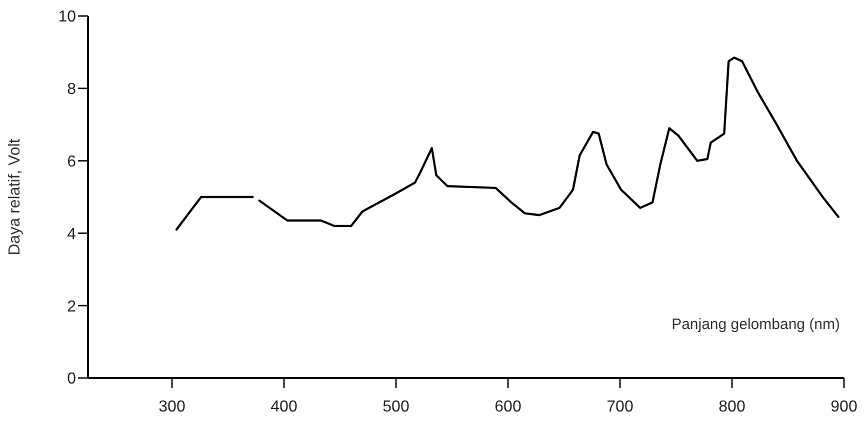  Describe the element at coordinates (71, 234) in the screenshot. I see `y-tick-label: 4` at that location.